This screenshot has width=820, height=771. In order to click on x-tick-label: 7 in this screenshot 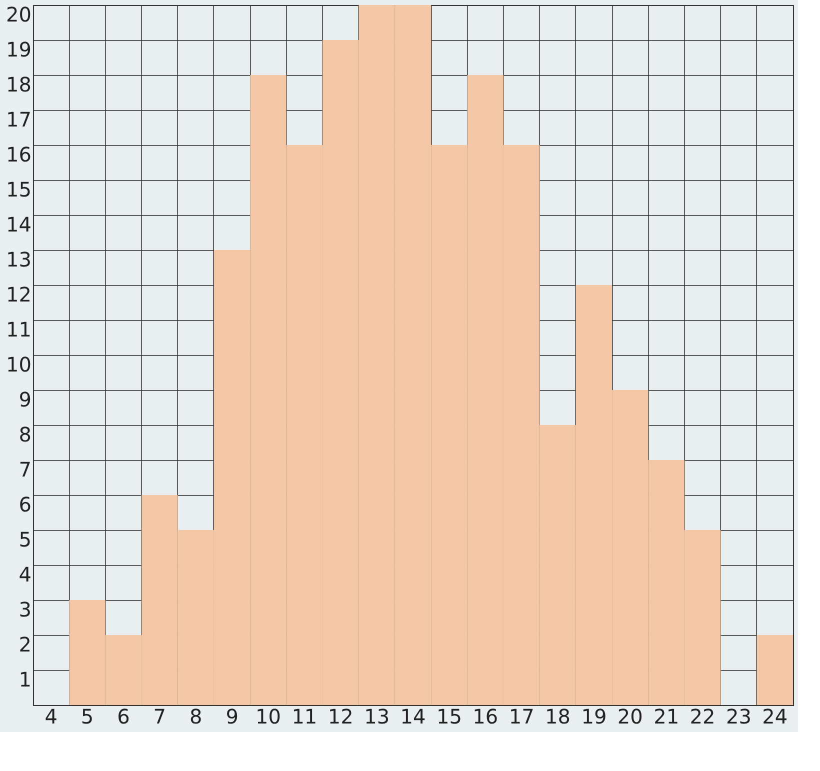, I will do `click(159, 716)`.